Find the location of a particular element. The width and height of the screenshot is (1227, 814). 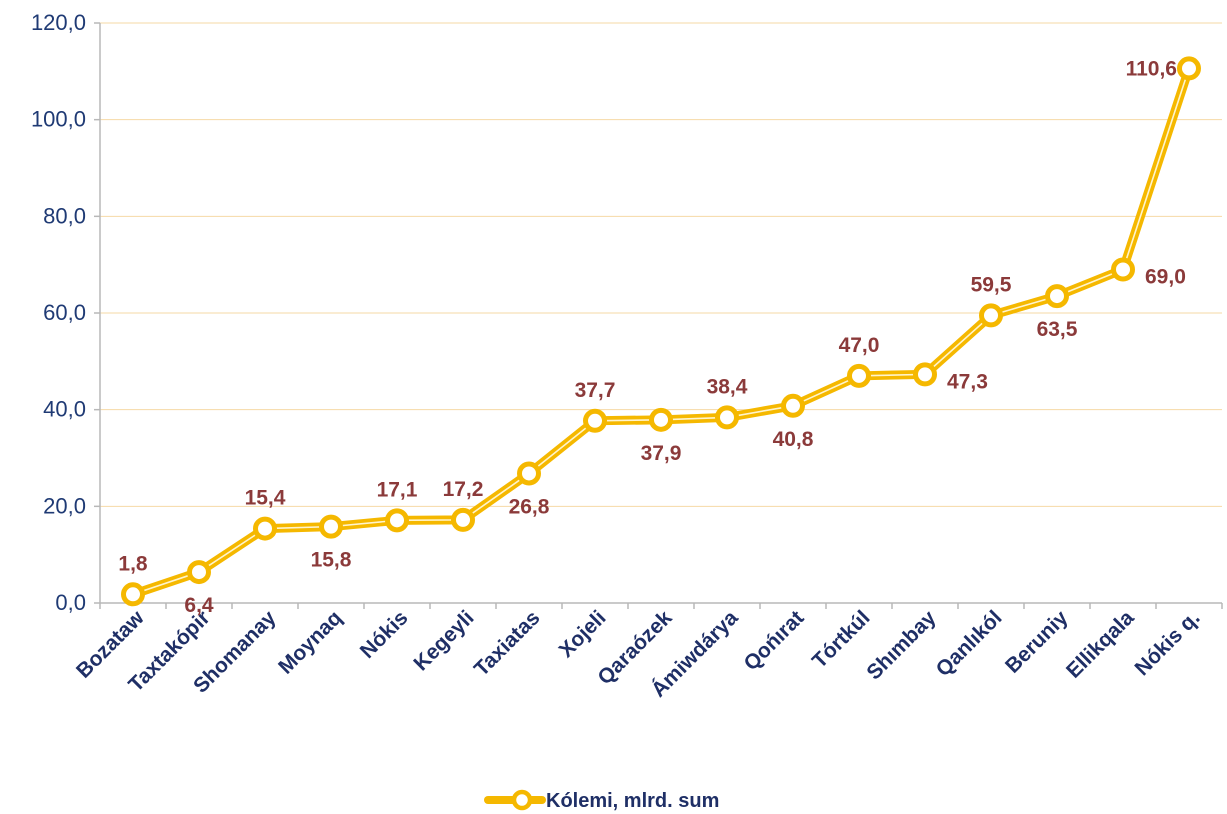

x-tick-label: Shımbay is located at coordinates (901, 645).